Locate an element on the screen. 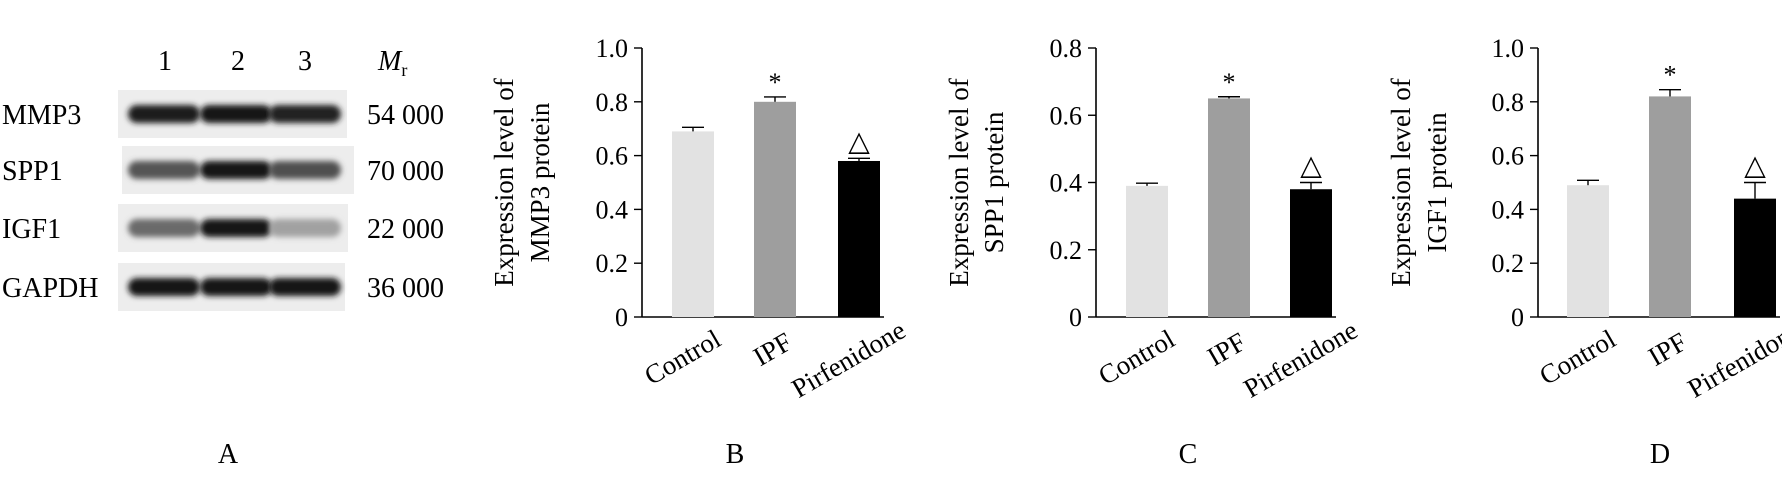  protein-label-igf1: IGF1 is located at coordinates (31, 229).